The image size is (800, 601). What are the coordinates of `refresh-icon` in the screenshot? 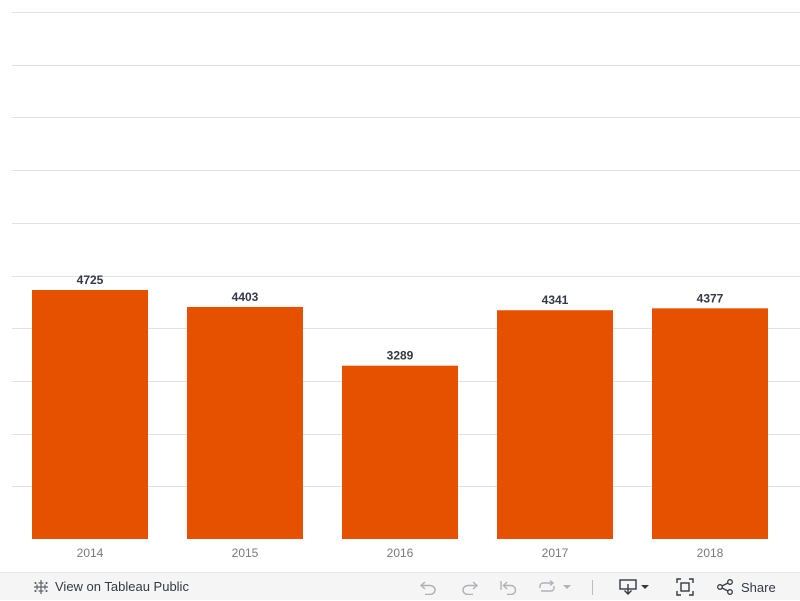 It's located at (547, 585).